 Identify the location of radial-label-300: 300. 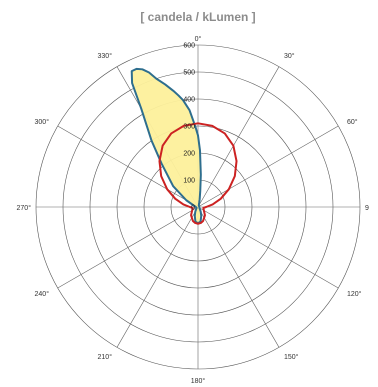
(189, 127).